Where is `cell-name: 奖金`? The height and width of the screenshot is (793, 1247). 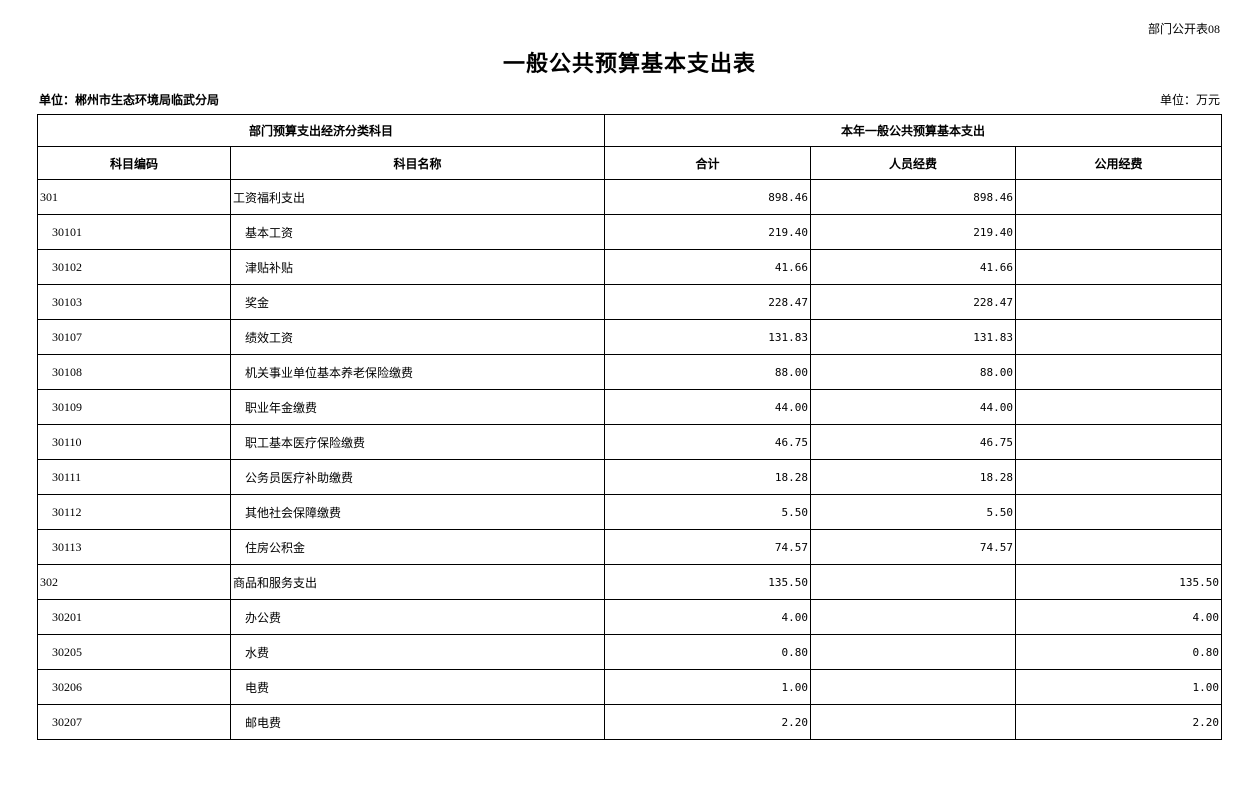
cell-name: 奖金 is located at coordinates (417, 302).